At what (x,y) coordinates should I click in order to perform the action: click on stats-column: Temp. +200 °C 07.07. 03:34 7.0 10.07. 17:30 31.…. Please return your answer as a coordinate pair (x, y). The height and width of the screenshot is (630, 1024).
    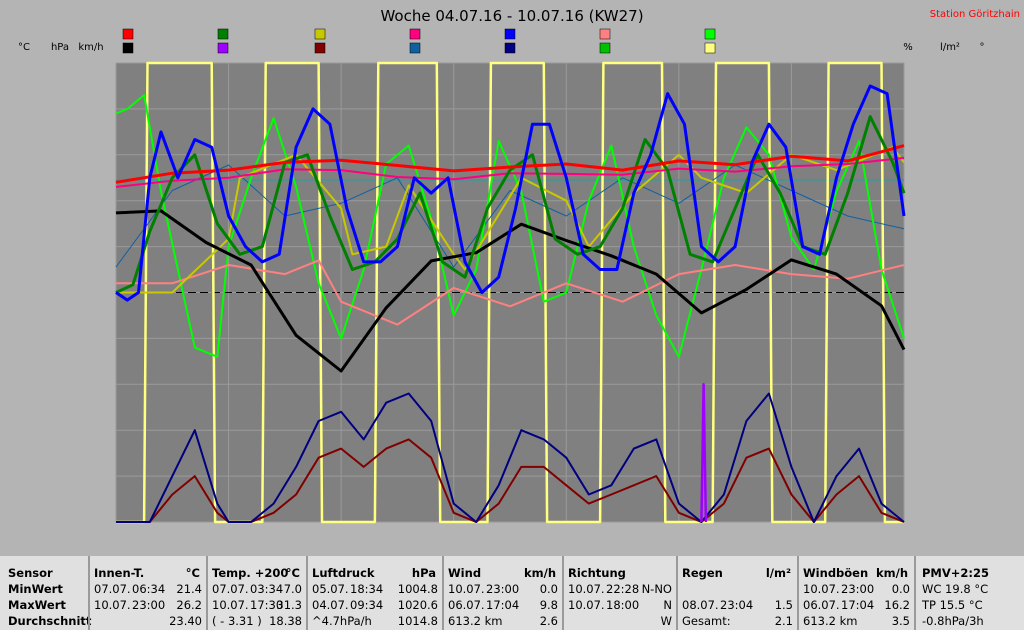
    Looking at the image, I should click on (256, 593).